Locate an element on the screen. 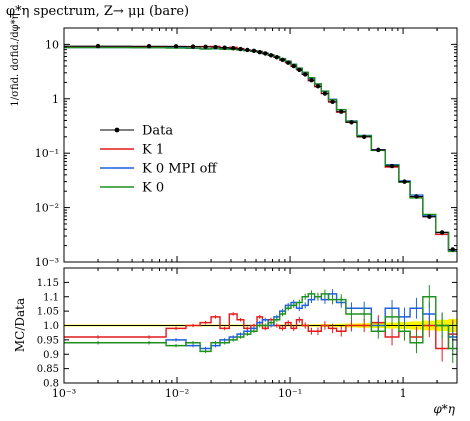  y-tick-label: 10⁻³ is located at coordinates (47, 262).